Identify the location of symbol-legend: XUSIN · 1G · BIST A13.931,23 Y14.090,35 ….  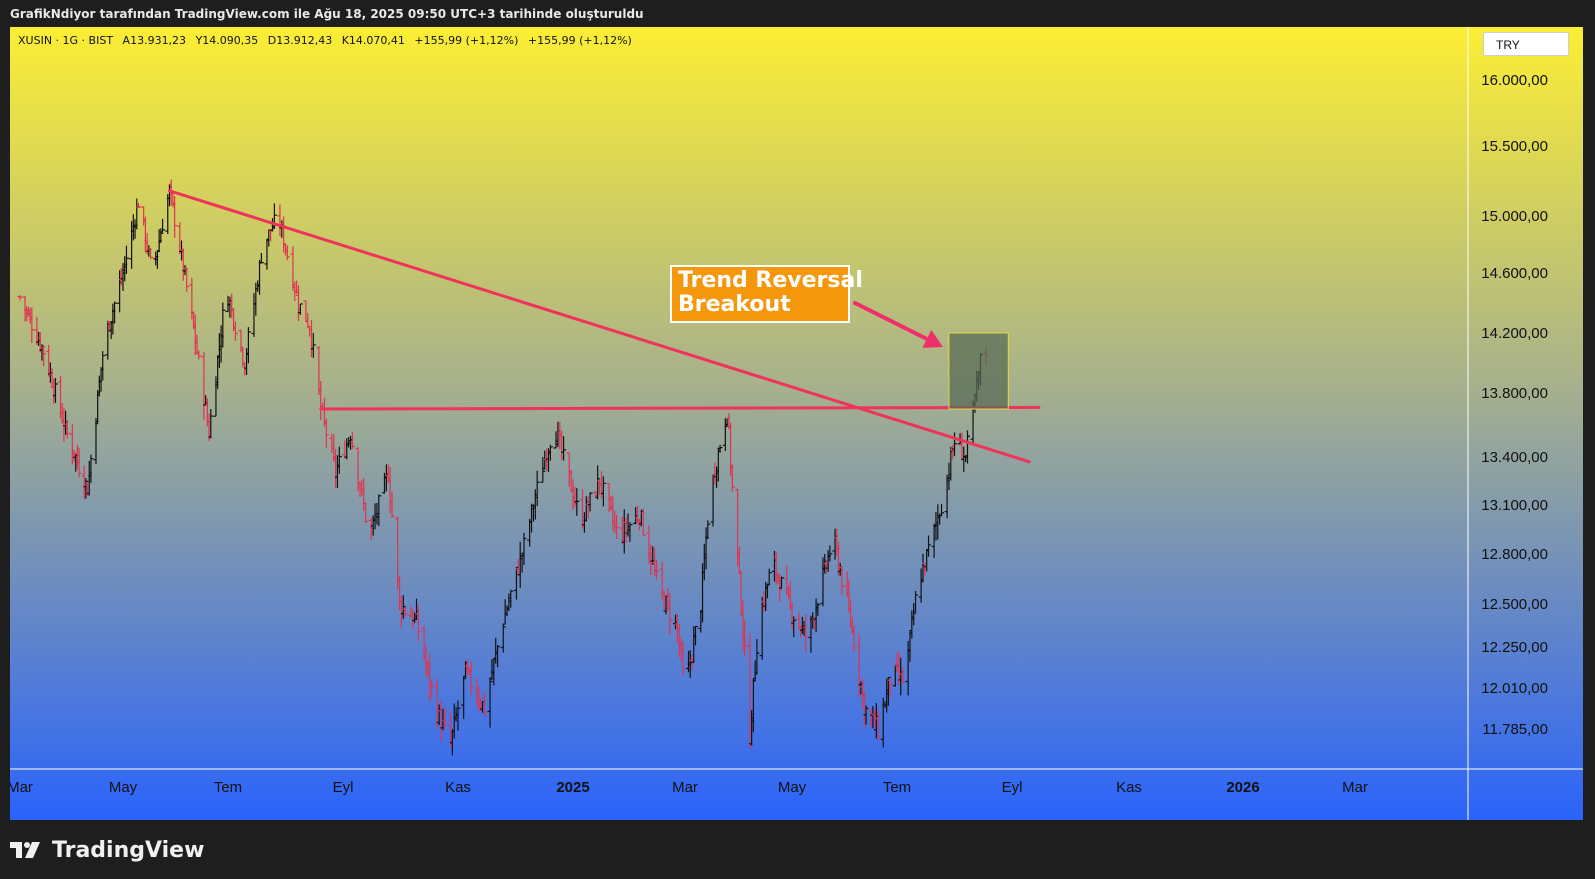
(328, 40).